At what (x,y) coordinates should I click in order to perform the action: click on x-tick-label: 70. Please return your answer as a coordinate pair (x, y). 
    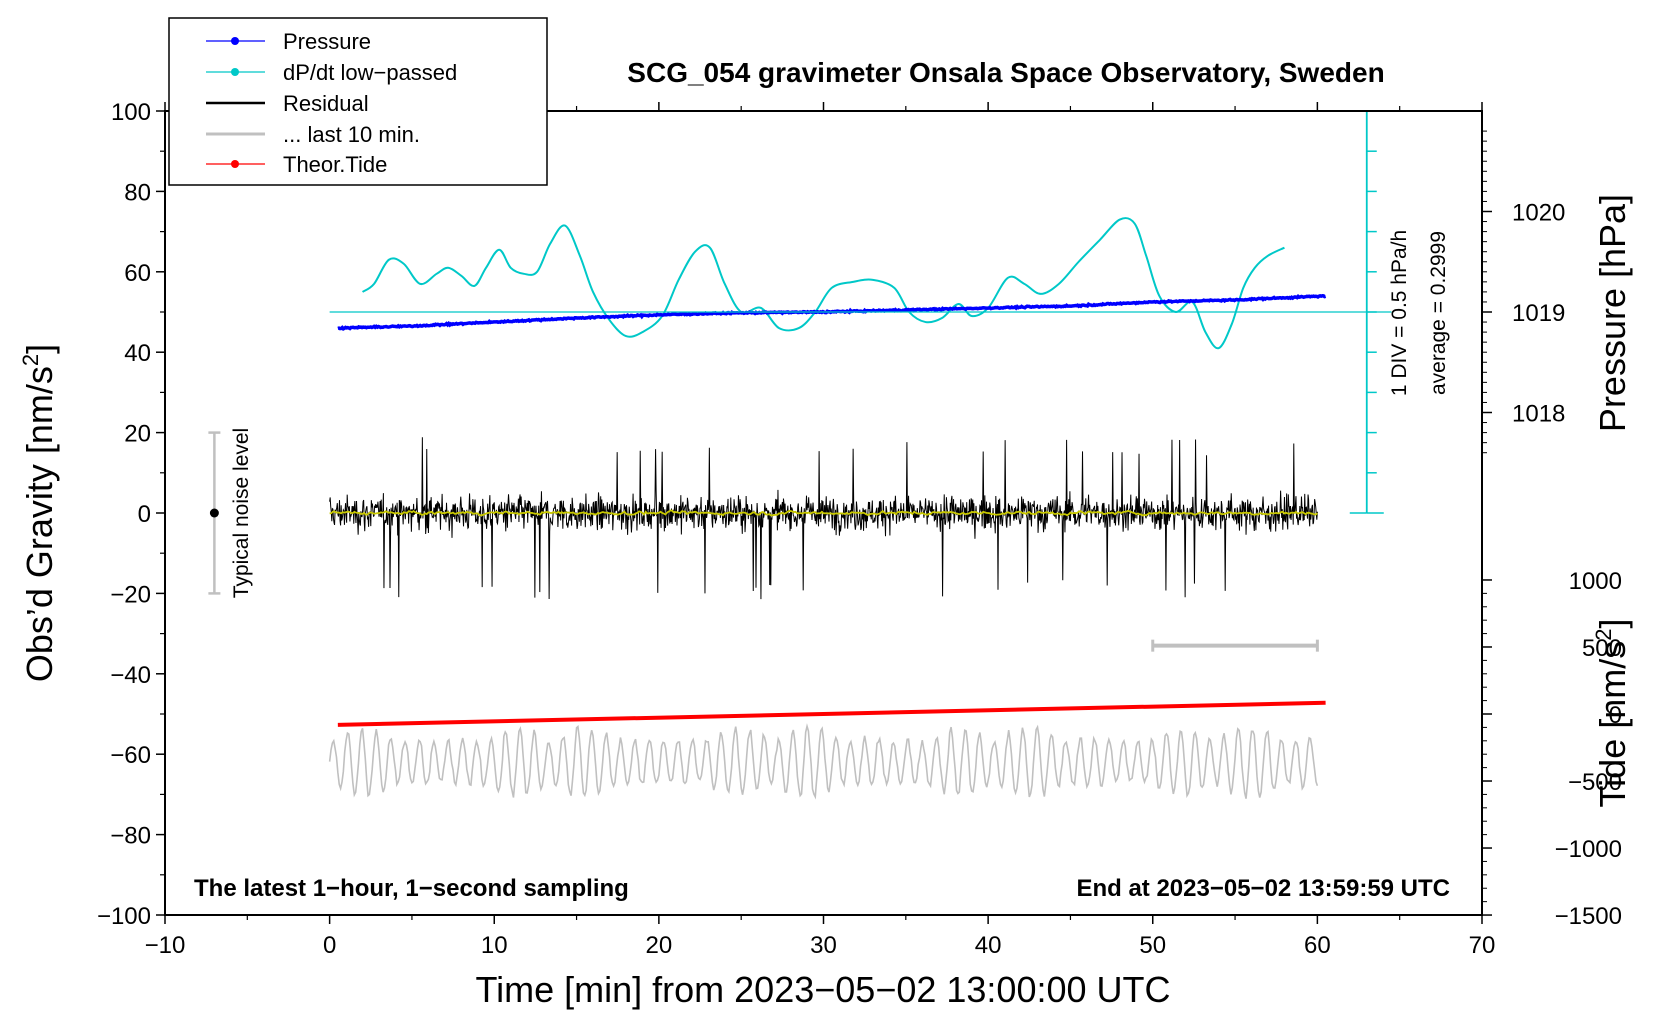
    Looking at the image, I should click on (1482, 945).